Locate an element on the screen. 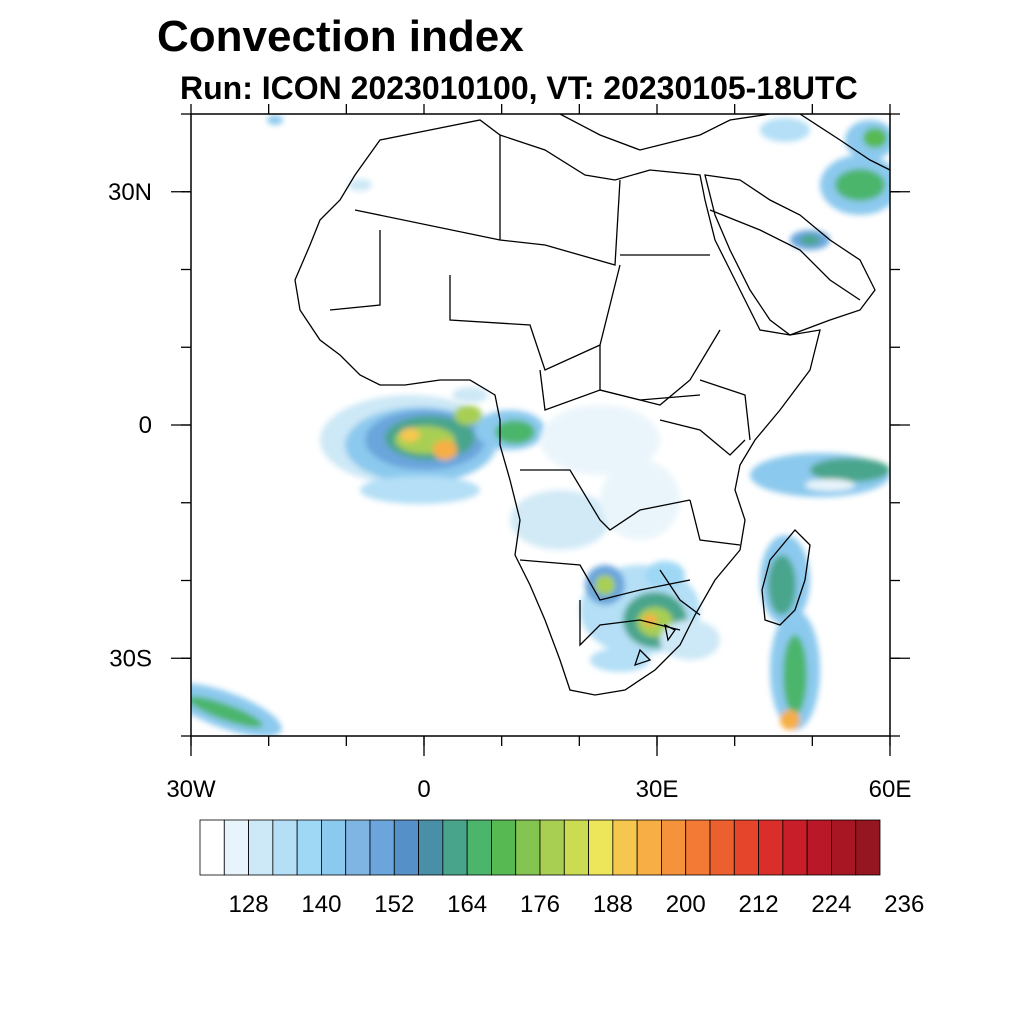 The height and width of the screenshot is (1024, 1024). field-congo is located at coordinates (595, 477).